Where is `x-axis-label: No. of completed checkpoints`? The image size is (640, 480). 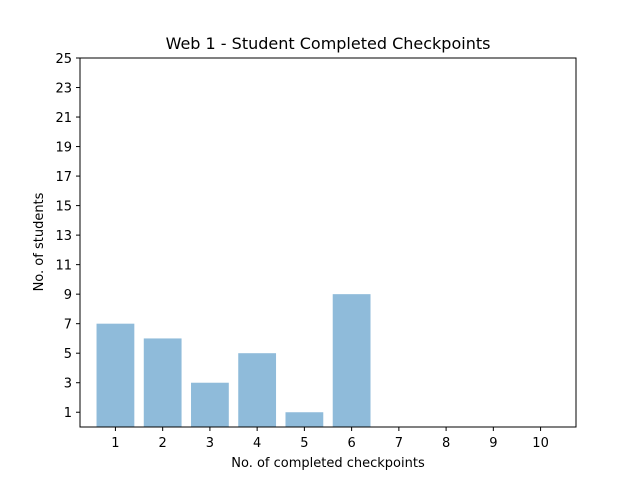
x-axis-label: No. of completed checkpoints is located at coordinates (328, 463).